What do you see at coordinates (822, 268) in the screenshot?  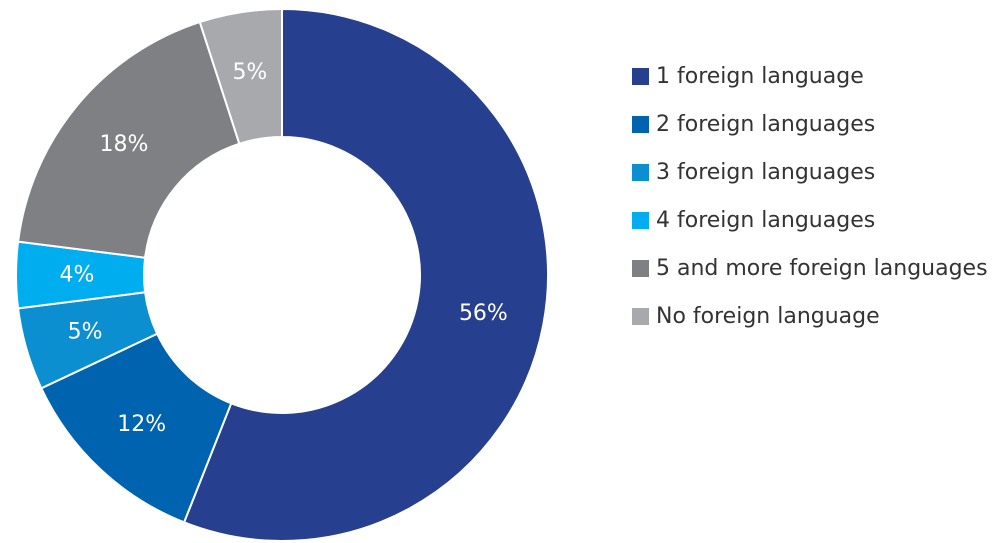 I see `legend-label: 5 and more foreign languages` at bounding box center [822, 268].